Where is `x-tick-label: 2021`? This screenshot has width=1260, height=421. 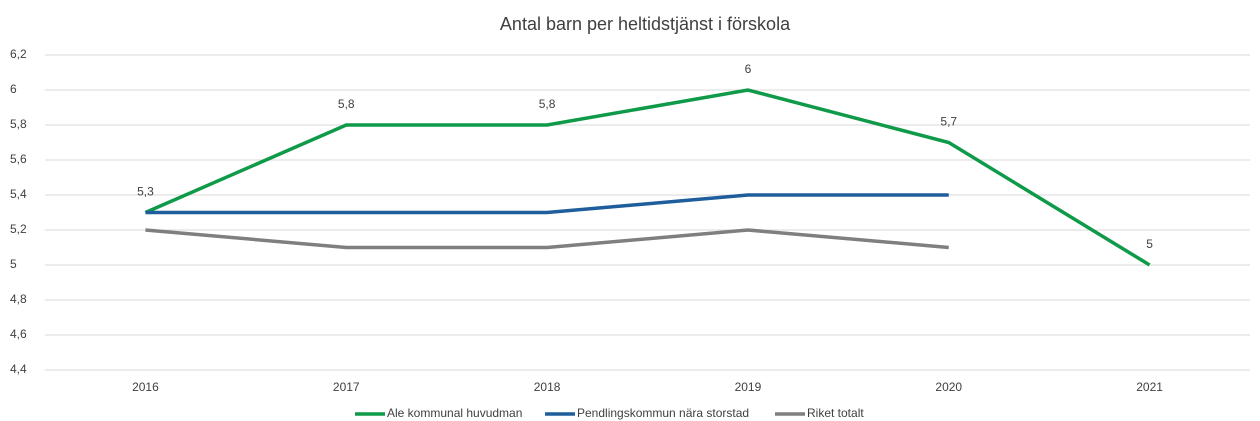 x-tick-label: 2021 is located at coordinates (1149, 387).